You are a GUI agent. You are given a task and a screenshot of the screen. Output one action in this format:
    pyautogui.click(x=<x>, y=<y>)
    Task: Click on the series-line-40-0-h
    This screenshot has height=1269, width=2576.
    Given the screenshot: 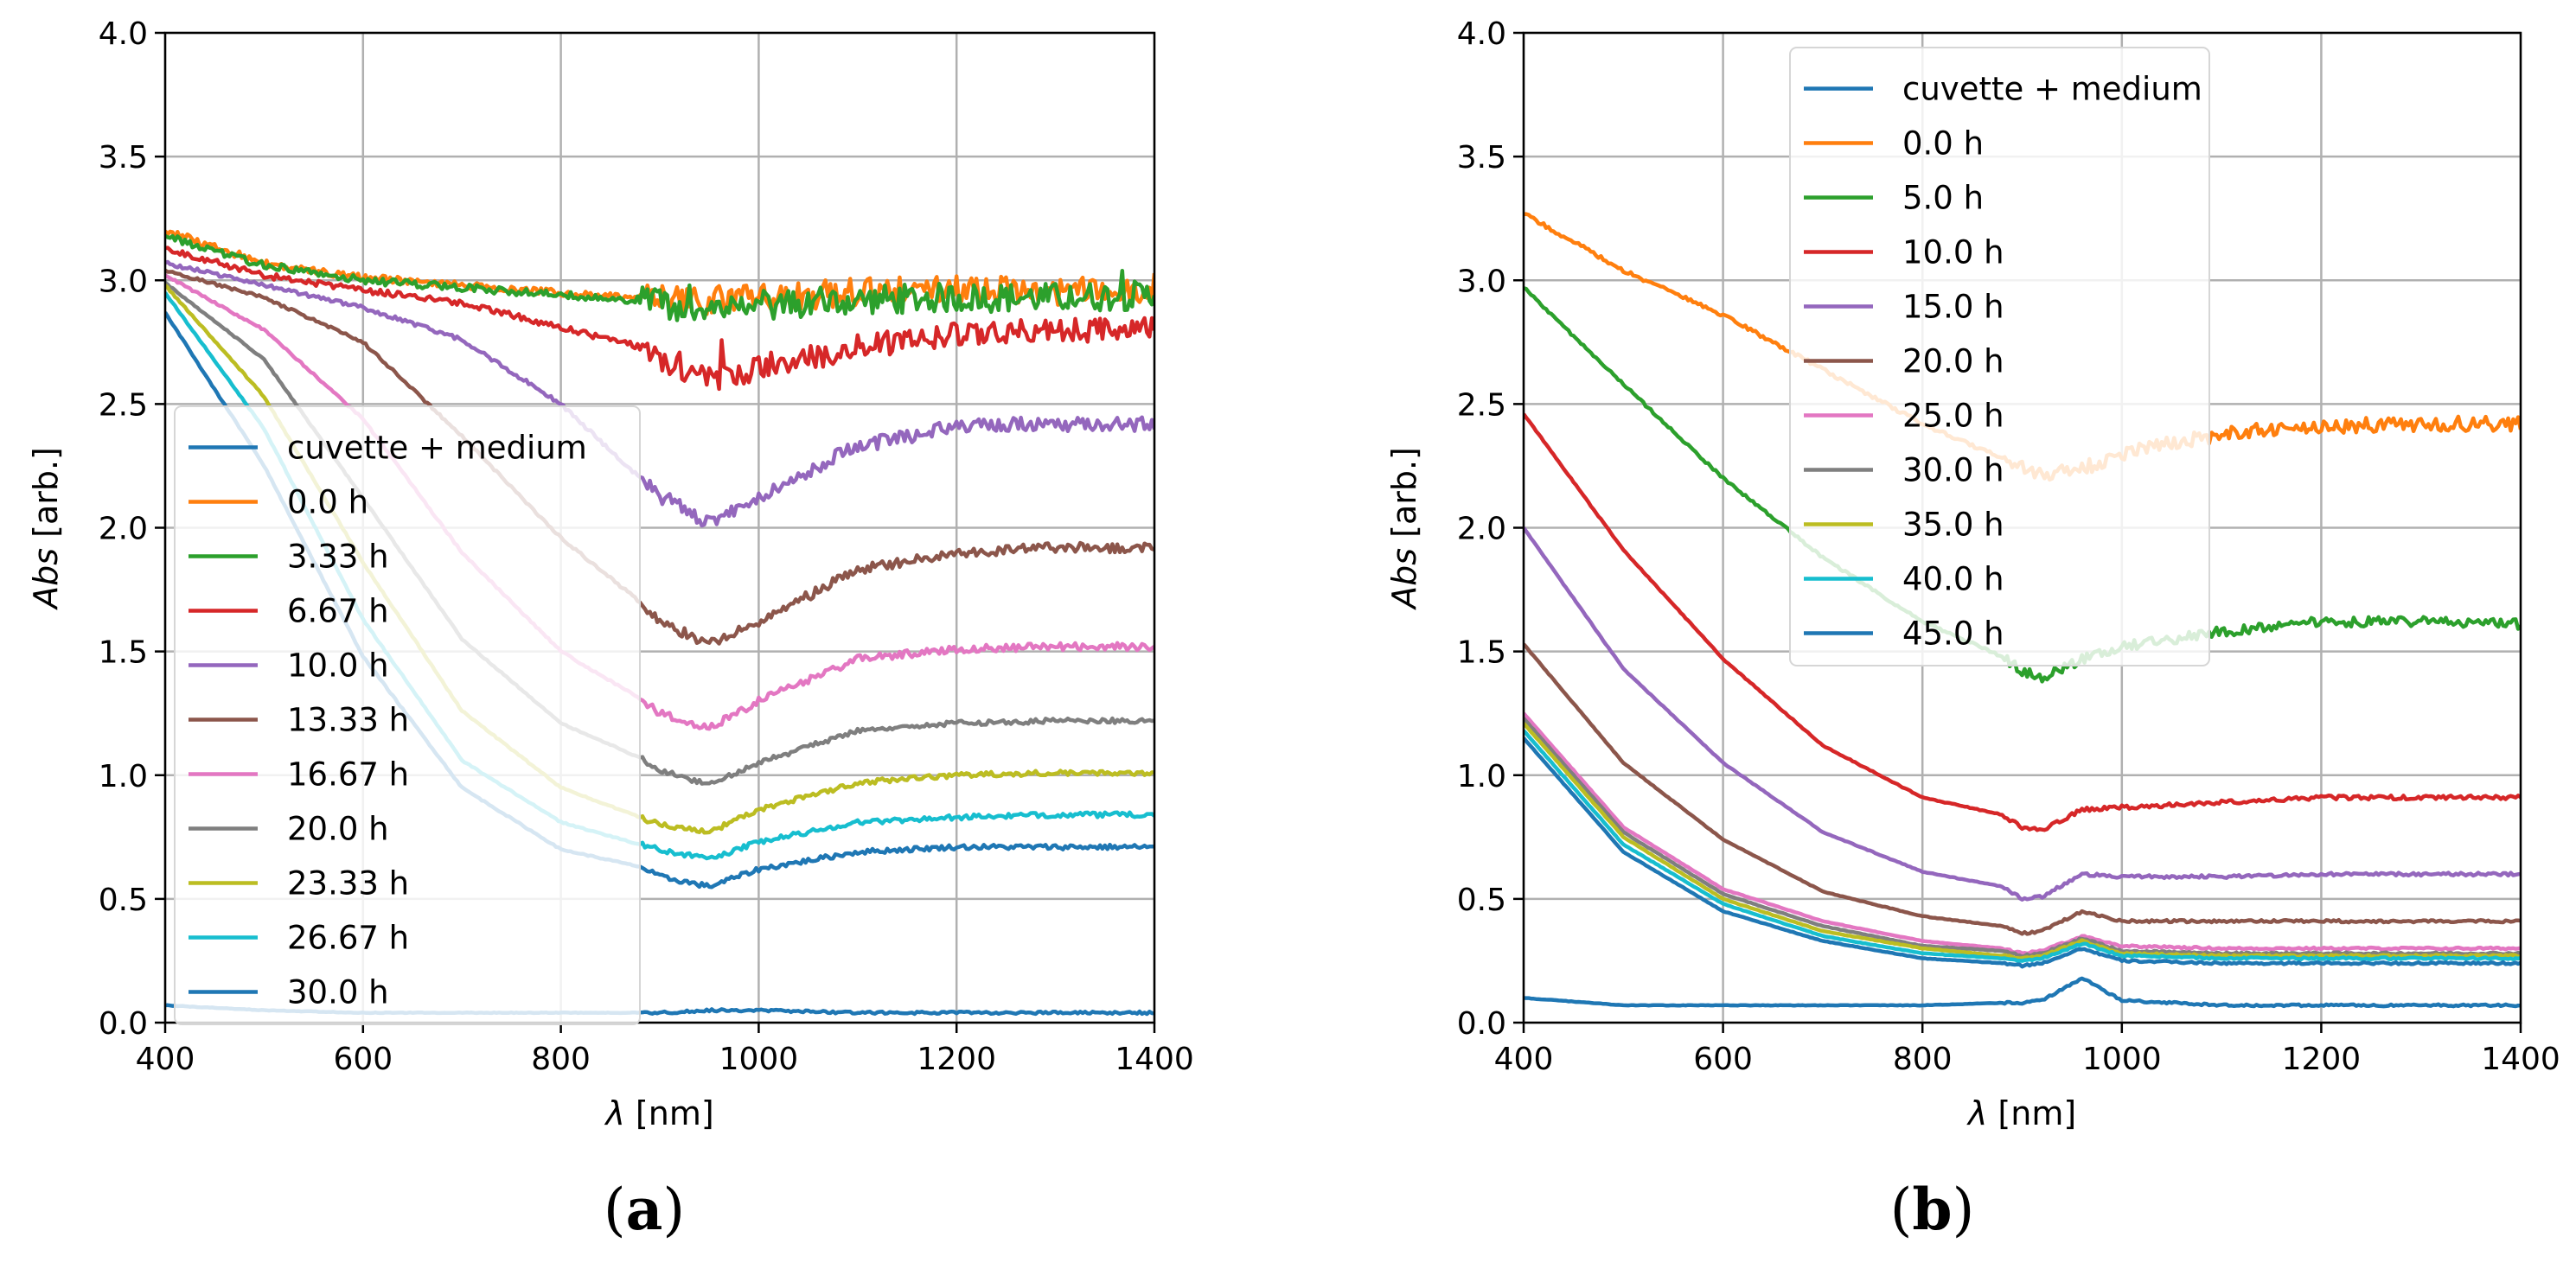 What is the action you would take?
    pyautogui.click(x=2023, y=846)
    